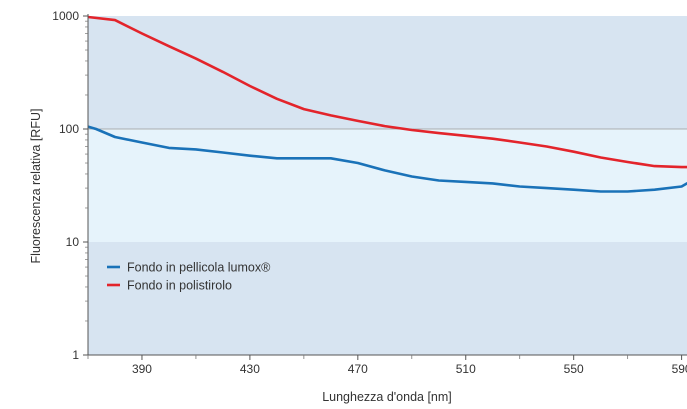 Image resolution: width=687 pixels, height=409 pixels. Describe the element at coordinates (358, 369) in the screenshot. I see `x-tick-label-470: 470` at that location.